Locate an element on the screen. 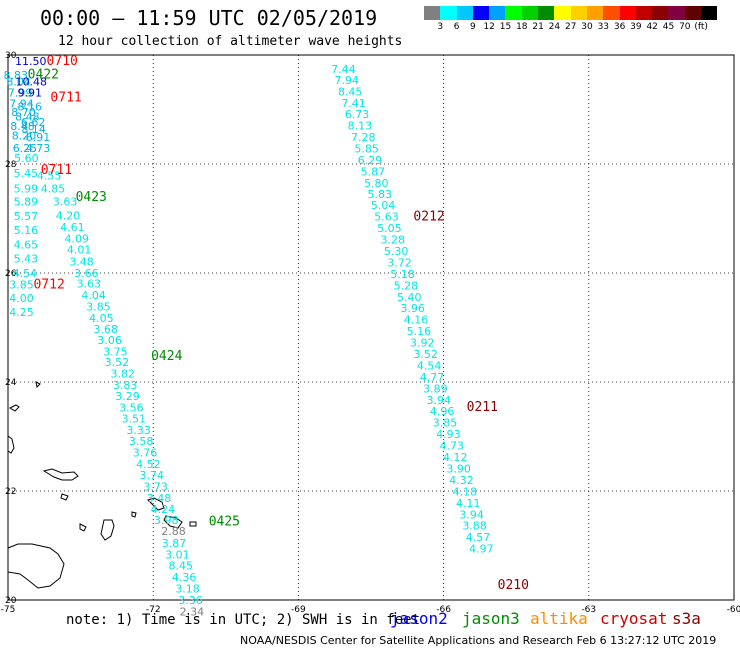  wave-height-label: 3.94 is located at coordinates (439, 400).